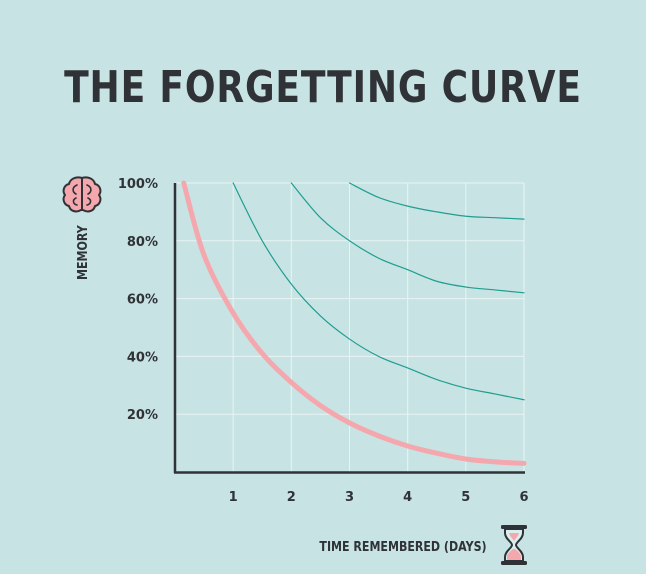  I want to click on brain-icon, so click(82, 194).